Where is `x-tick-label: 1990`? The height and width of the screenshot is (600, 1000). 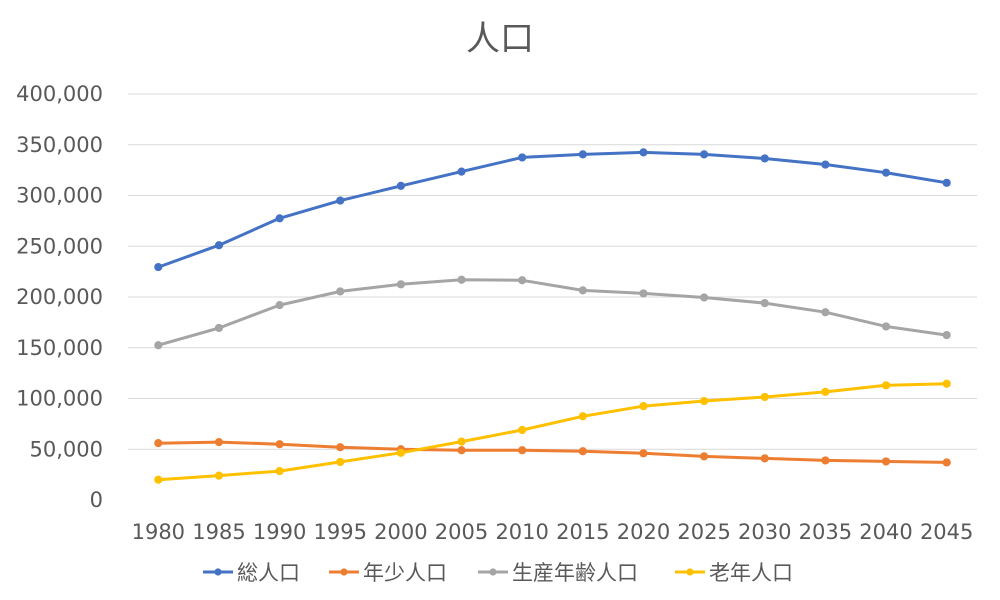
x-tick-label: 1990 is located at coordinates (279, 532).